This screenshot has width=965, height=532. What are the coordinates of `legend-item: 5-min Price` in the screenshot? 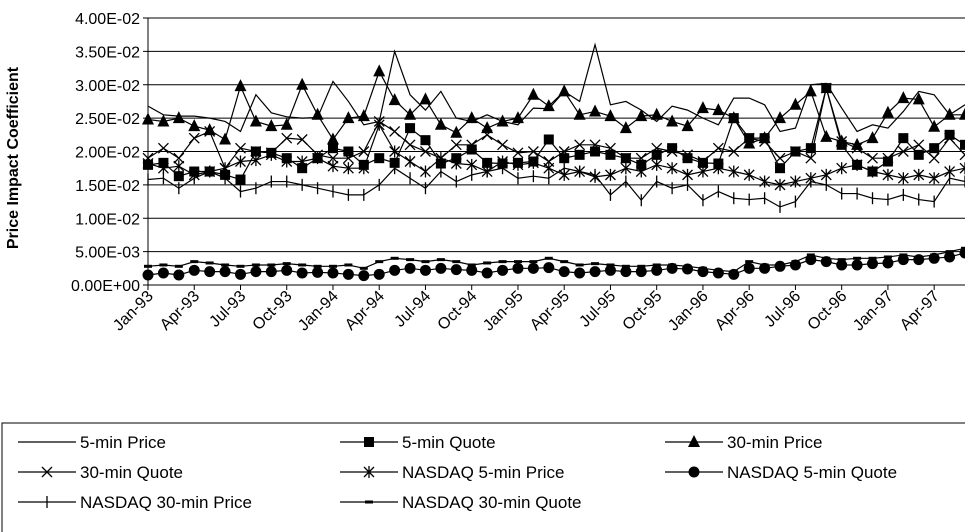 It's located at (92, 442).